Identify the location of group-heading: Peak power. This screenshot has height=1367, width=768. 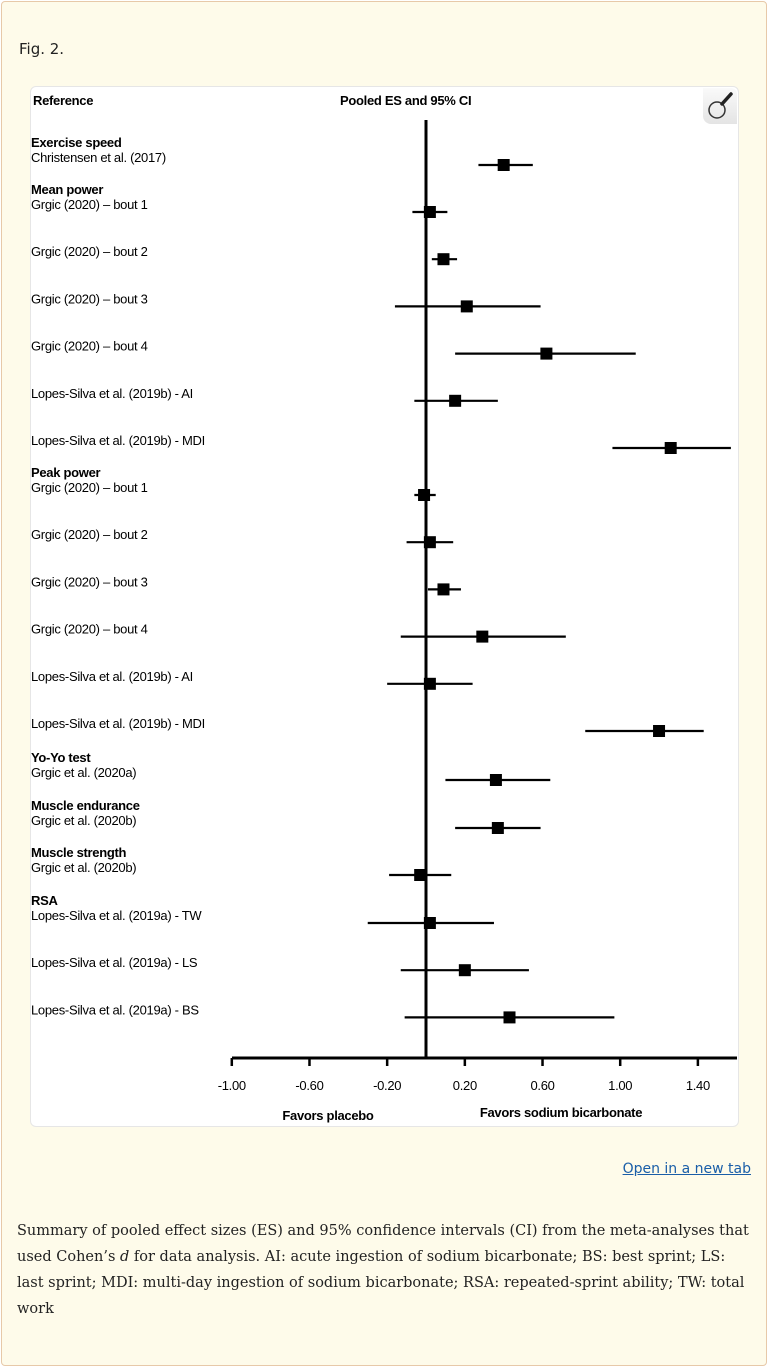
(65, 472).